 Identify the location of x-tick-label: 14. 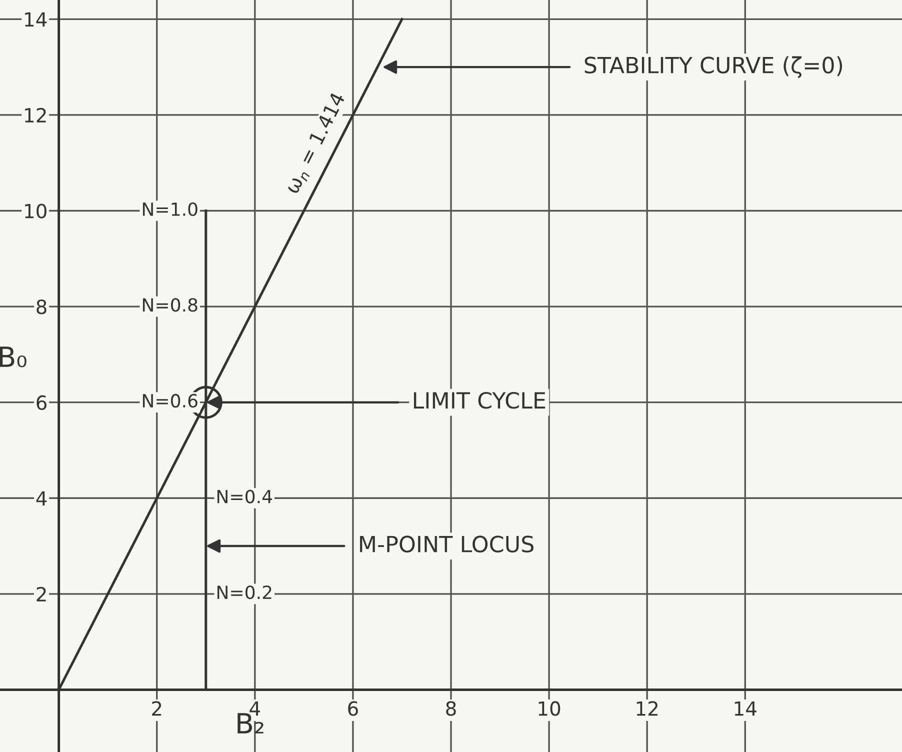
(745, 708).